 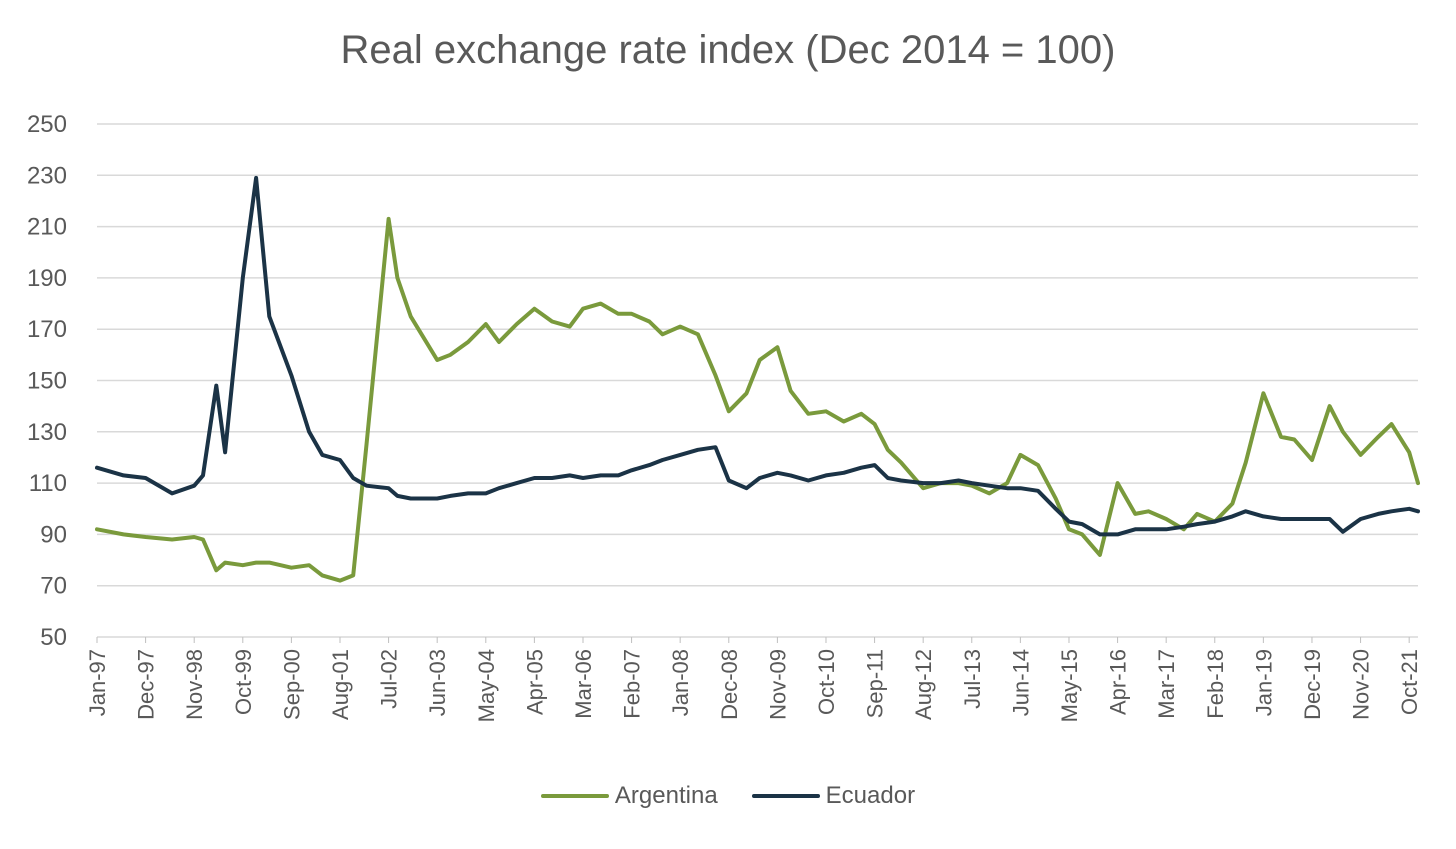 I want to click on x-tick-label-Oct-99: Oct-99, so click(x=243, y=682).